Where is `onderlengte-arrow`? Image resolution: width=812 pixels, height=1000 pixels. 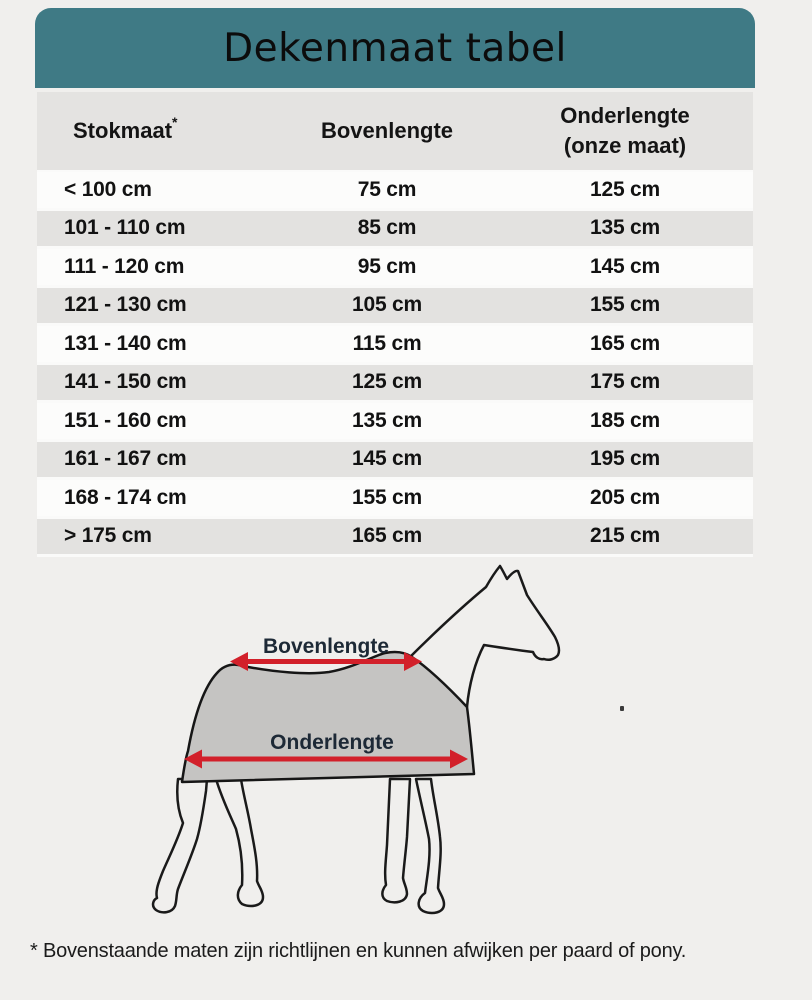 onderlengte-arrow is located at coordinates (326, 759).